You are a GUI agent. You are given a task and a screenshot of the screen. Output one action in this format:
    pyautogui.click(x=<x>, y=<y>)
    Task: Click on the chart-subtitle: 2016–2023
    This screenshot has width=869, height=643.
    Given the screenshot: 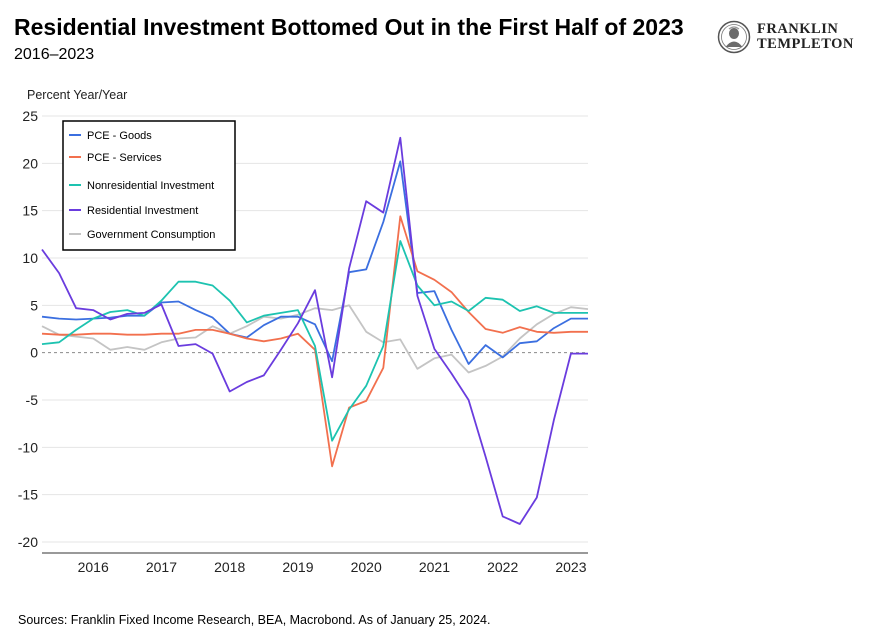 What is the action you would take?
    pyautogui.click(x=54, y=54)
    